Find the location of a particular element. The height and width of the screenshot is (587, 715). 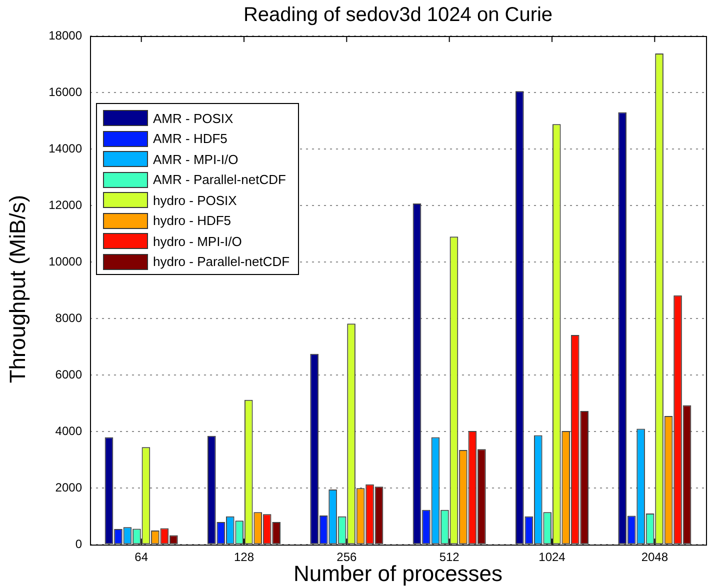

x-tick-label: 128 is located at coordinates (244, 557).